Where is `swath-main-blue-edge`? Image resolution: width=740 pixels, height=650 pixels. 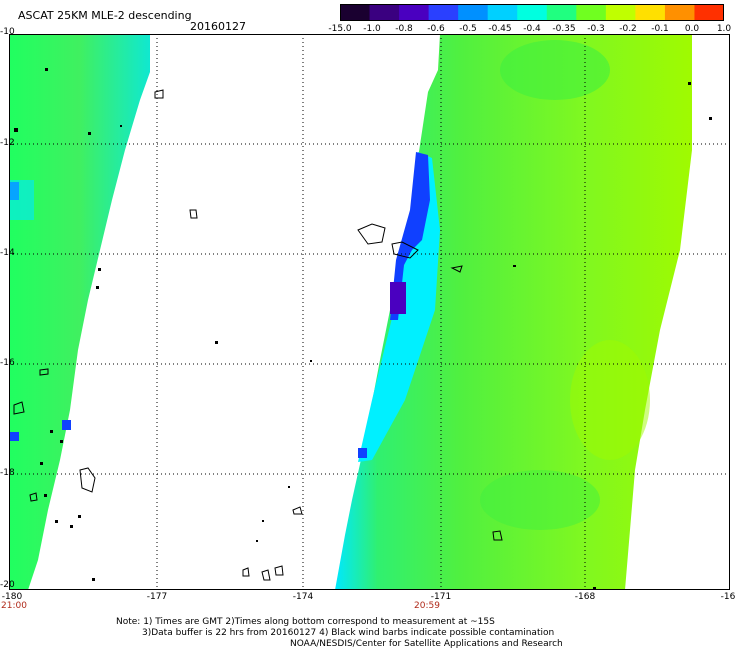 swath-main-blue-edge is located at coordinates (410, 236).